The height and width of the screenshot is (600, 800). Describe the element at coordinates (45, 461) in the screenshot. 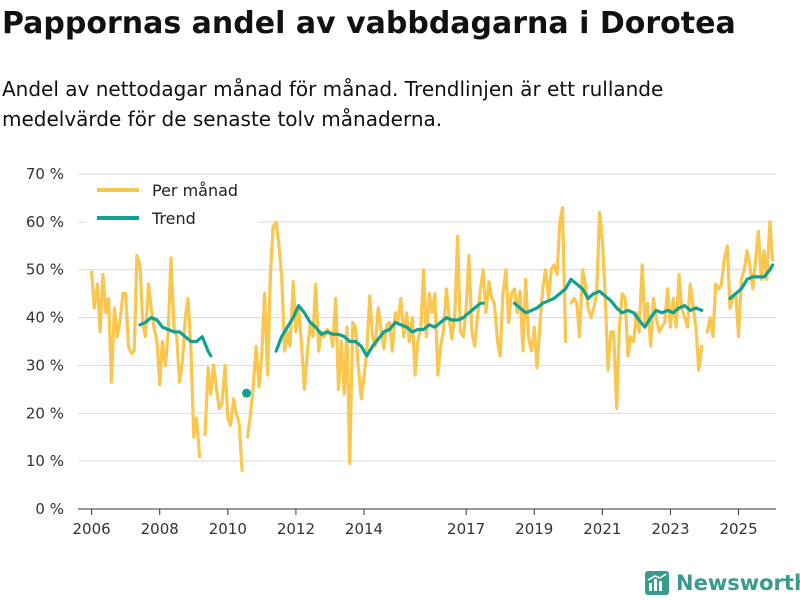

I see `y-tick-label: 10 %` at that location.